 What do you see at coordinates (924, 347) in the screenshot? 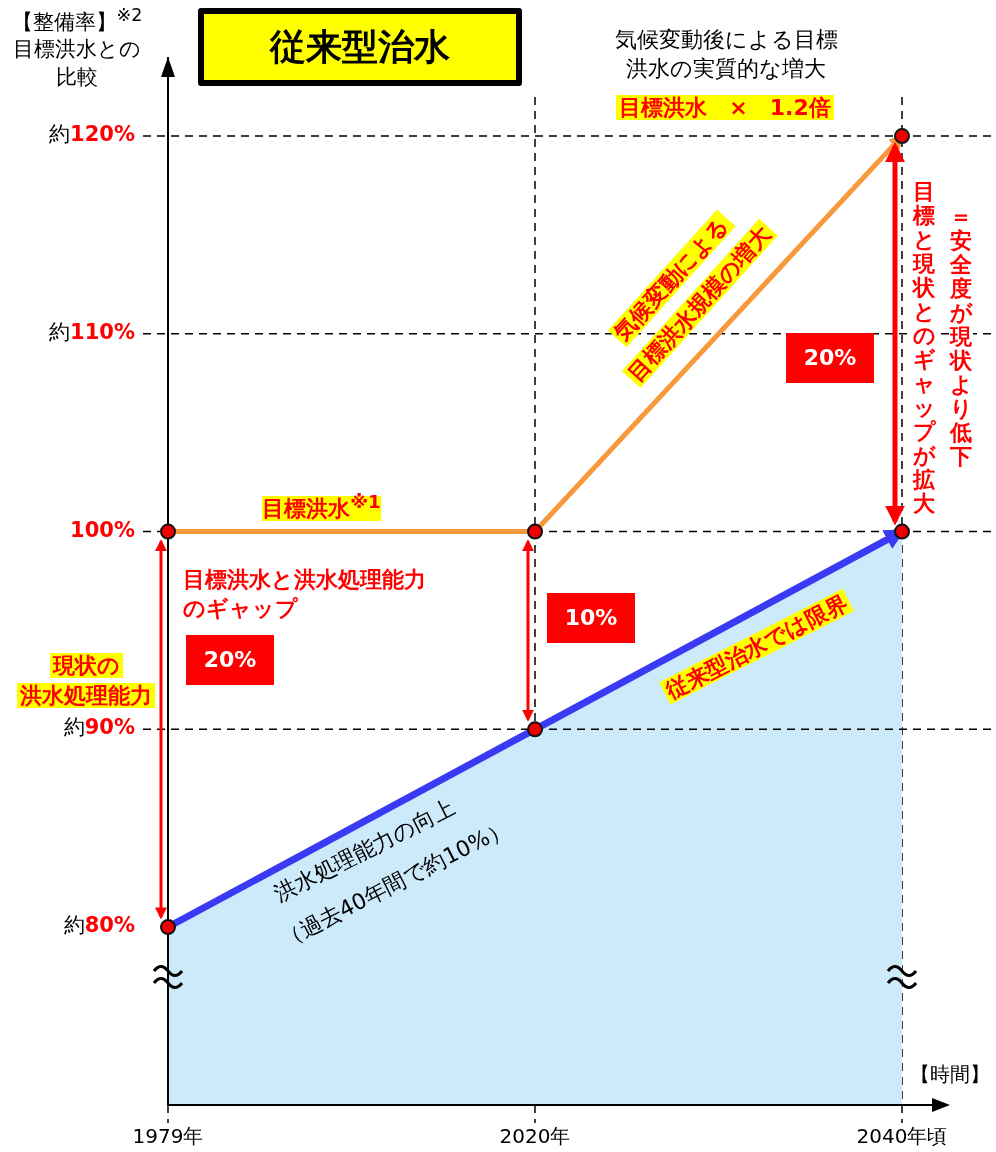
I see `text: 目標と現状とのギャップが拡大` at bounding box center [924, 347].